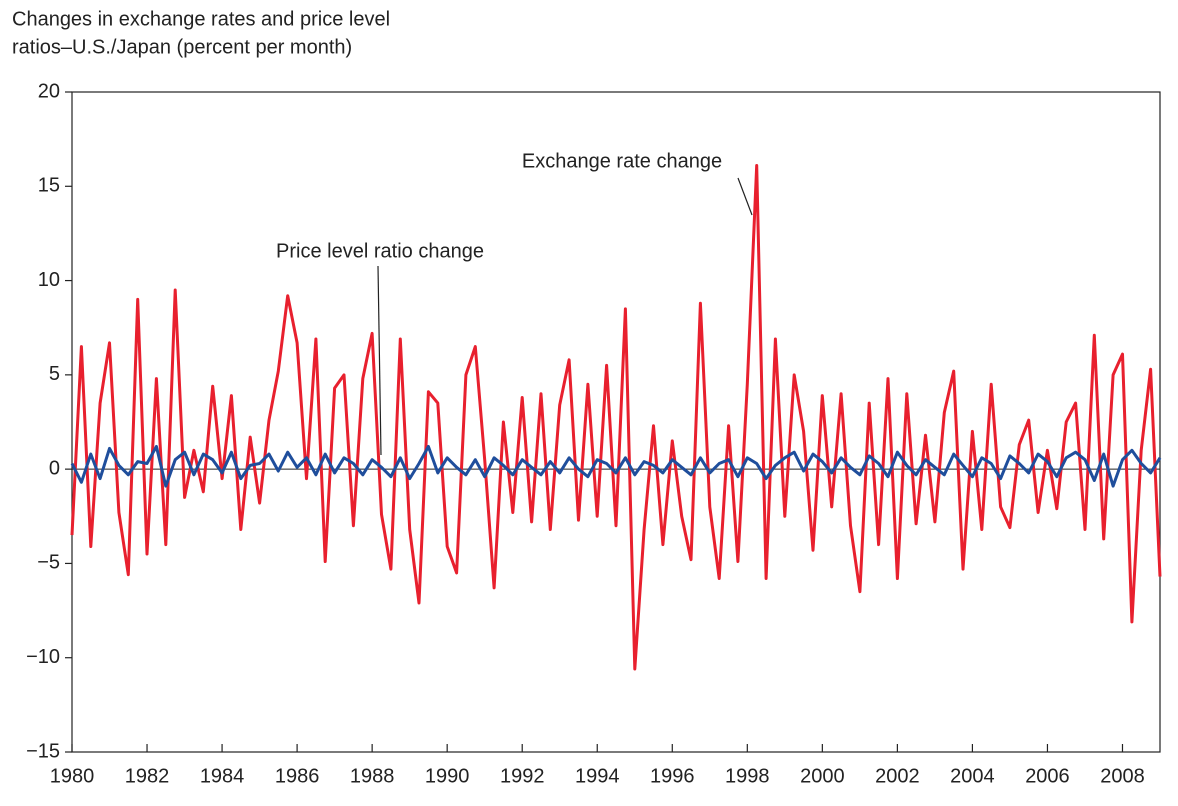  I want to click on y-tick-label: 5, so click(54, 374).